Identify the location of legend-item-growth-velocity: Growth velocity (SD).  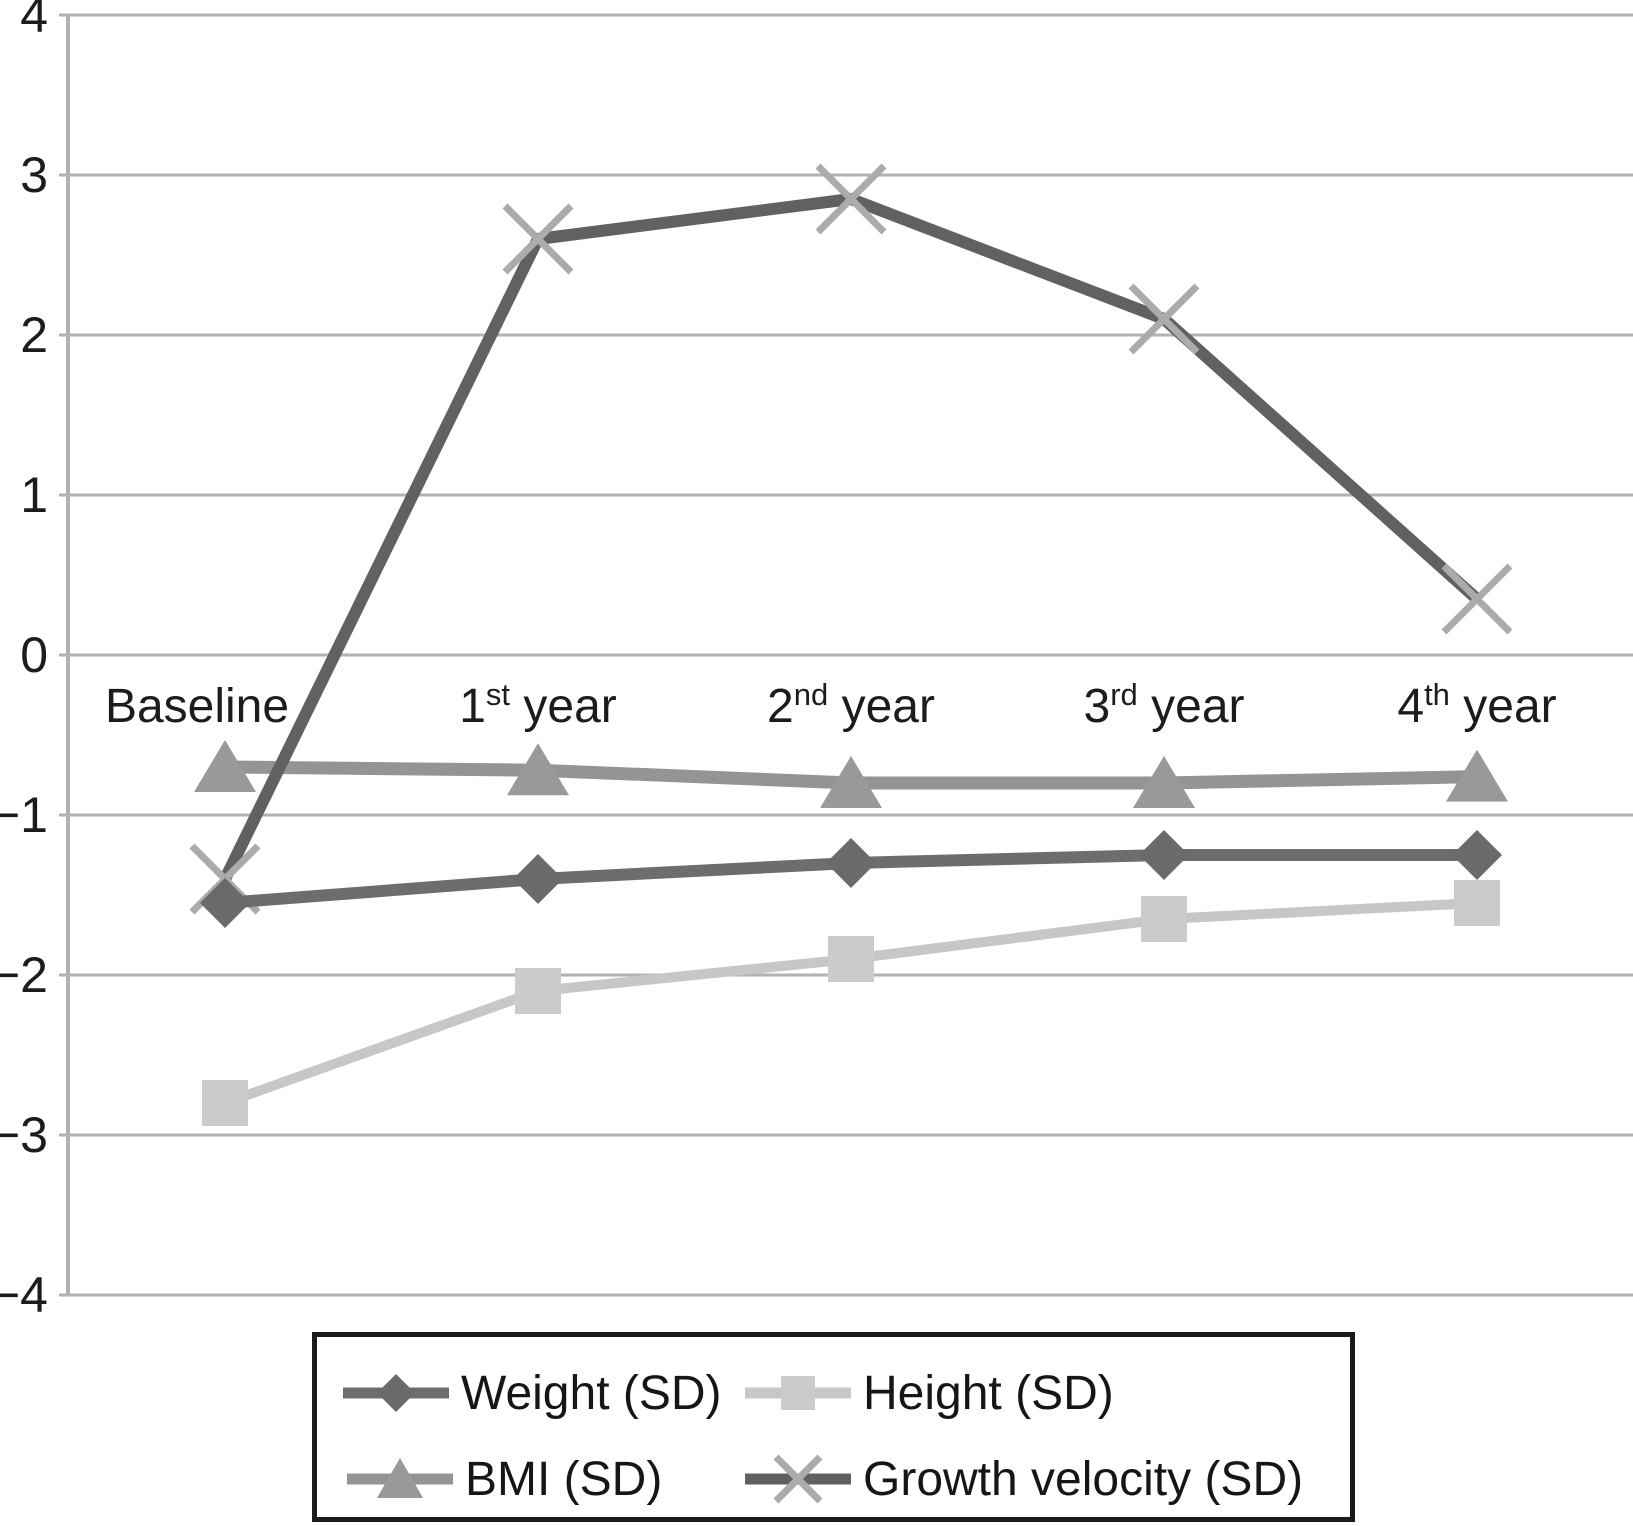
(1023, 1479).